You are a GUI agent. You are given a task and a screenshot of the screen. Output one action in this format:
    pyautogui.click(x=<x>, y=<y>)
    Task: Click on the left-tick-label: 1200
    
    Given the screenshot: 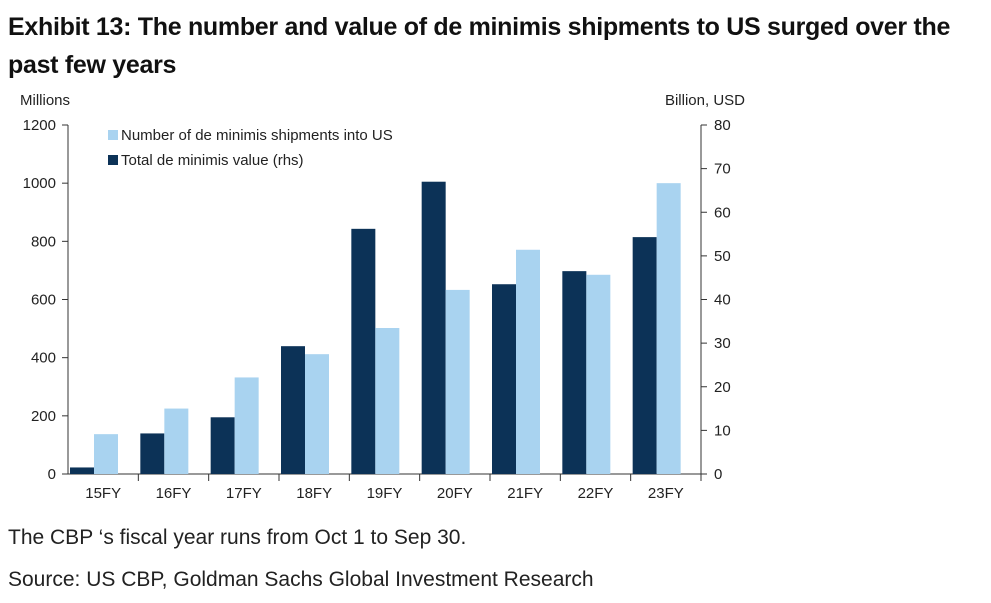 What is the action you would take?
    pyautogui.click(x=39, y=125)
    